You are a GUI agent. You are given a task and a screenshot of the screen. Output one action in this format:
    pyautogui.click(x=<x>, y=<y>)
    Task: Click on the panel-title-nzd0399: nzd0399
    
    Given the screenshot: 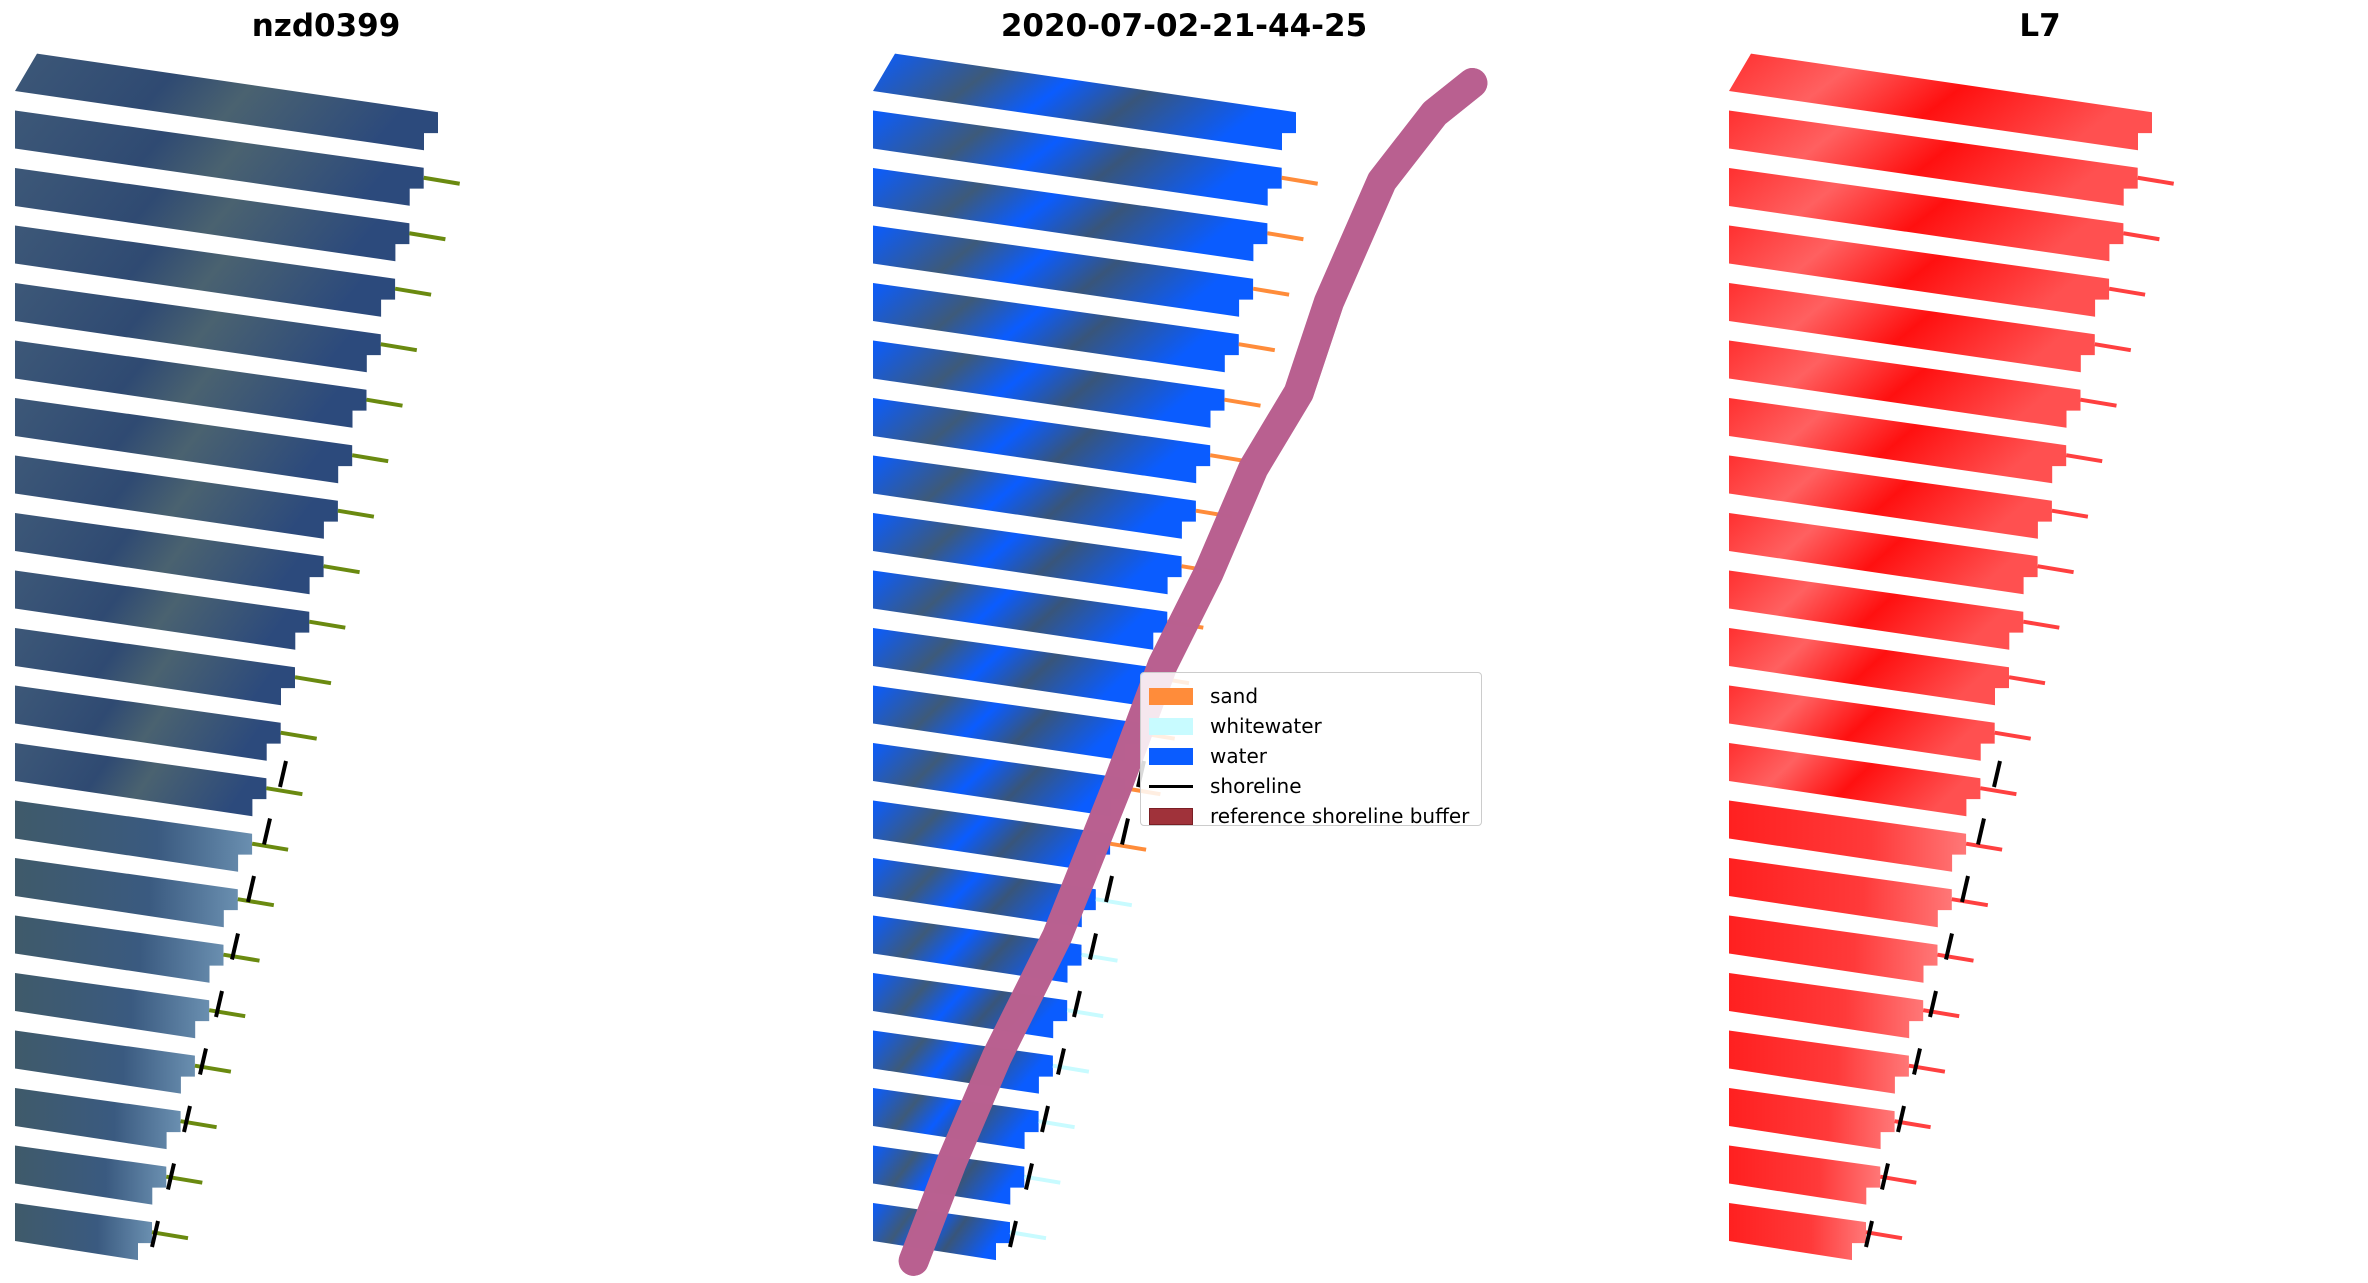 What is the action you would take?
    pyautogui.click(x=326, y=26)
    